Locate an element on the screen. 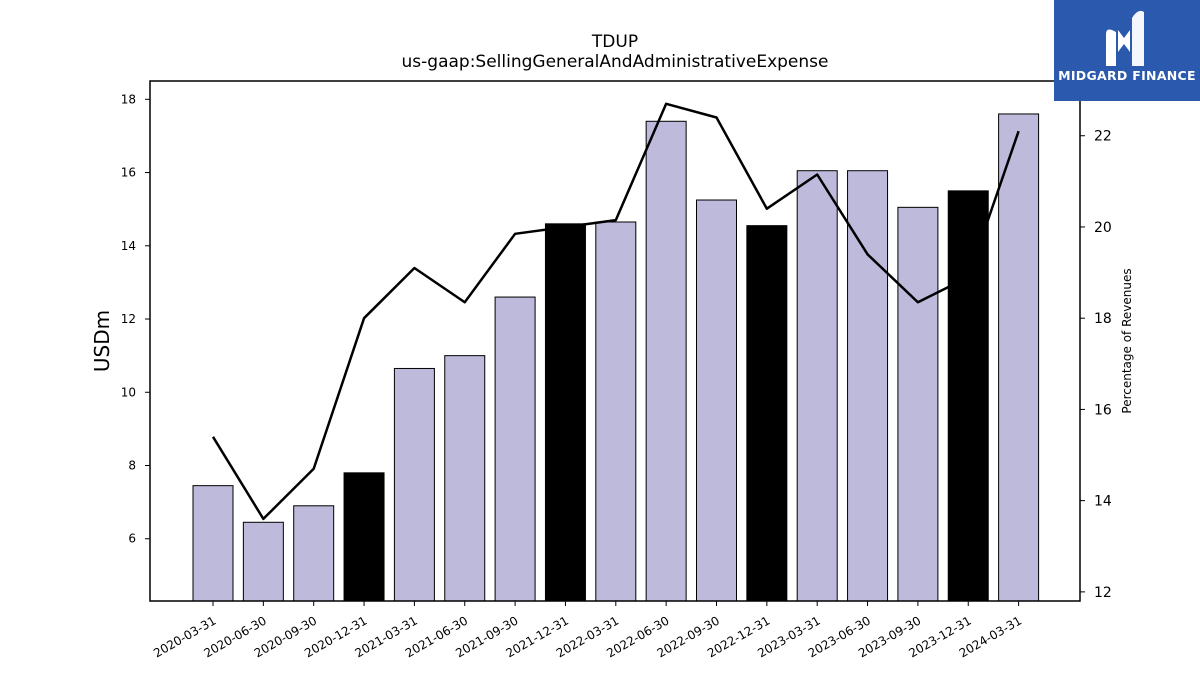 The height and width of the screenshot is (675, 1200). y2-tick-label: 18 is located at coordinates (1103, 319).